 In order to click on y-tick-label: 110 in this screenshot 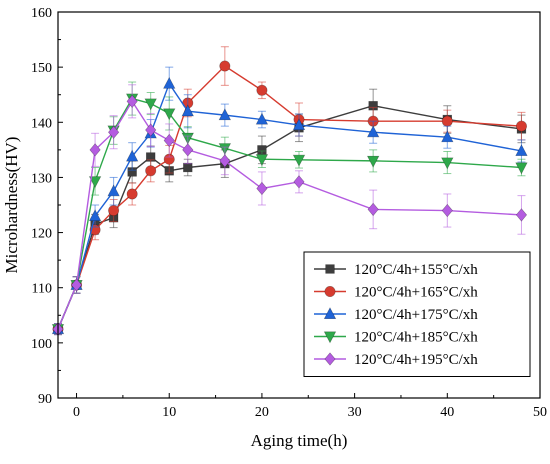, I will do `click(42, 289)`.